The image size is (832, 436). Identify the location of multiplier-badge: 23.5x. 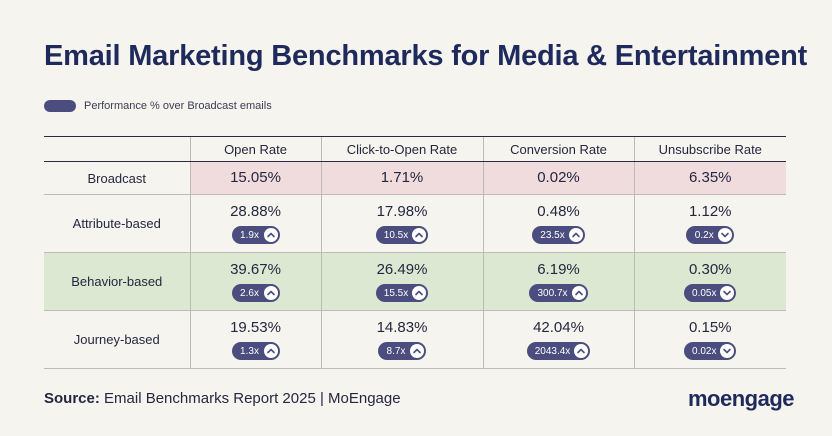
(558, 235).